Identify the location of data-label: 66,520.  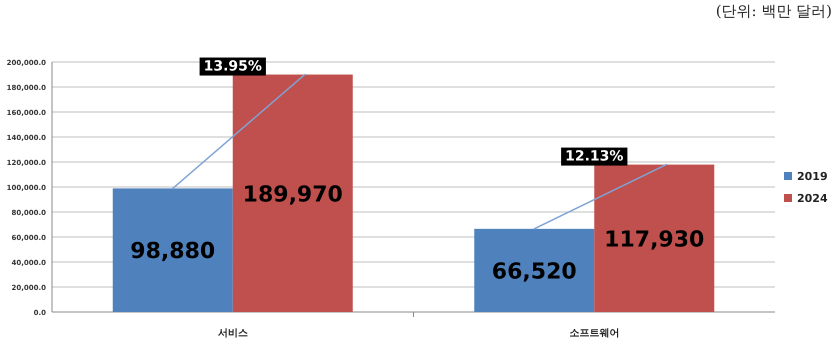
(534, 271).